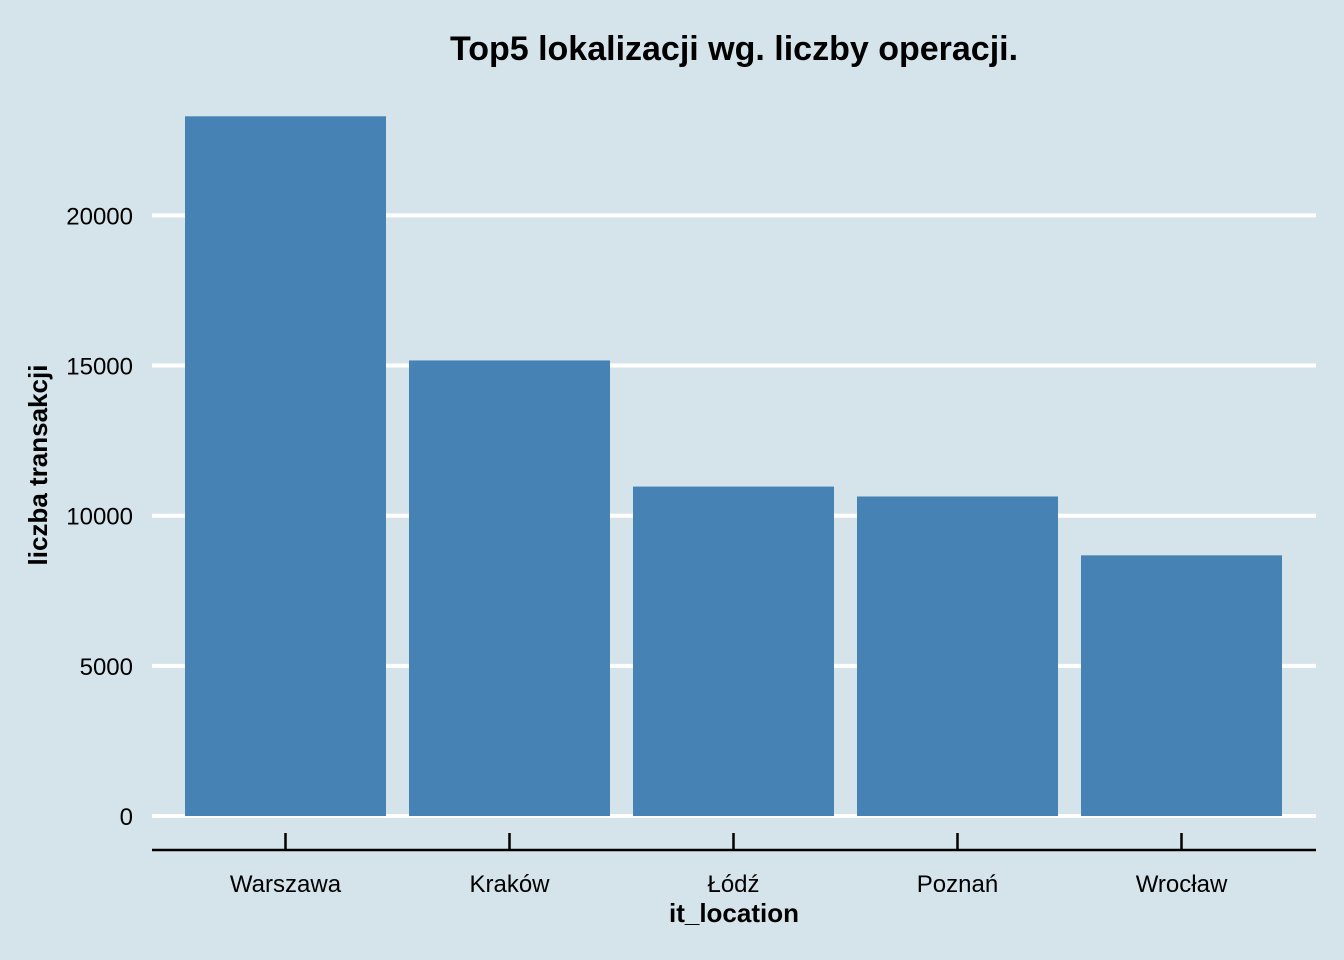 Image resolution: width=1344 pixels, height=960 pixels. Describe the element at coordinates (99, 367) in the screenshot. I see `y-tick-label: 15000` at that location.